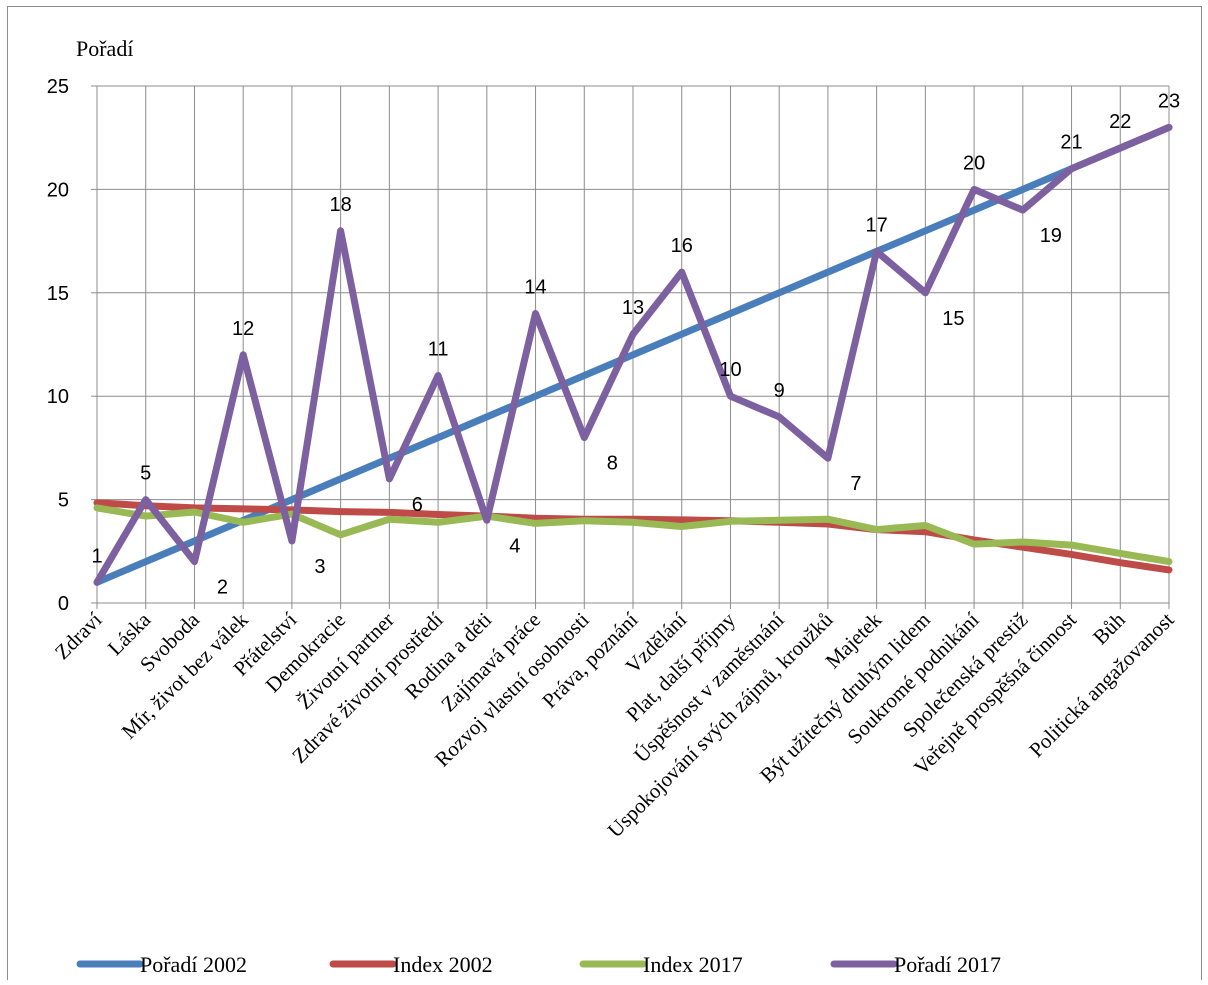  I want to click on data-label: 10, so click(730, 370).